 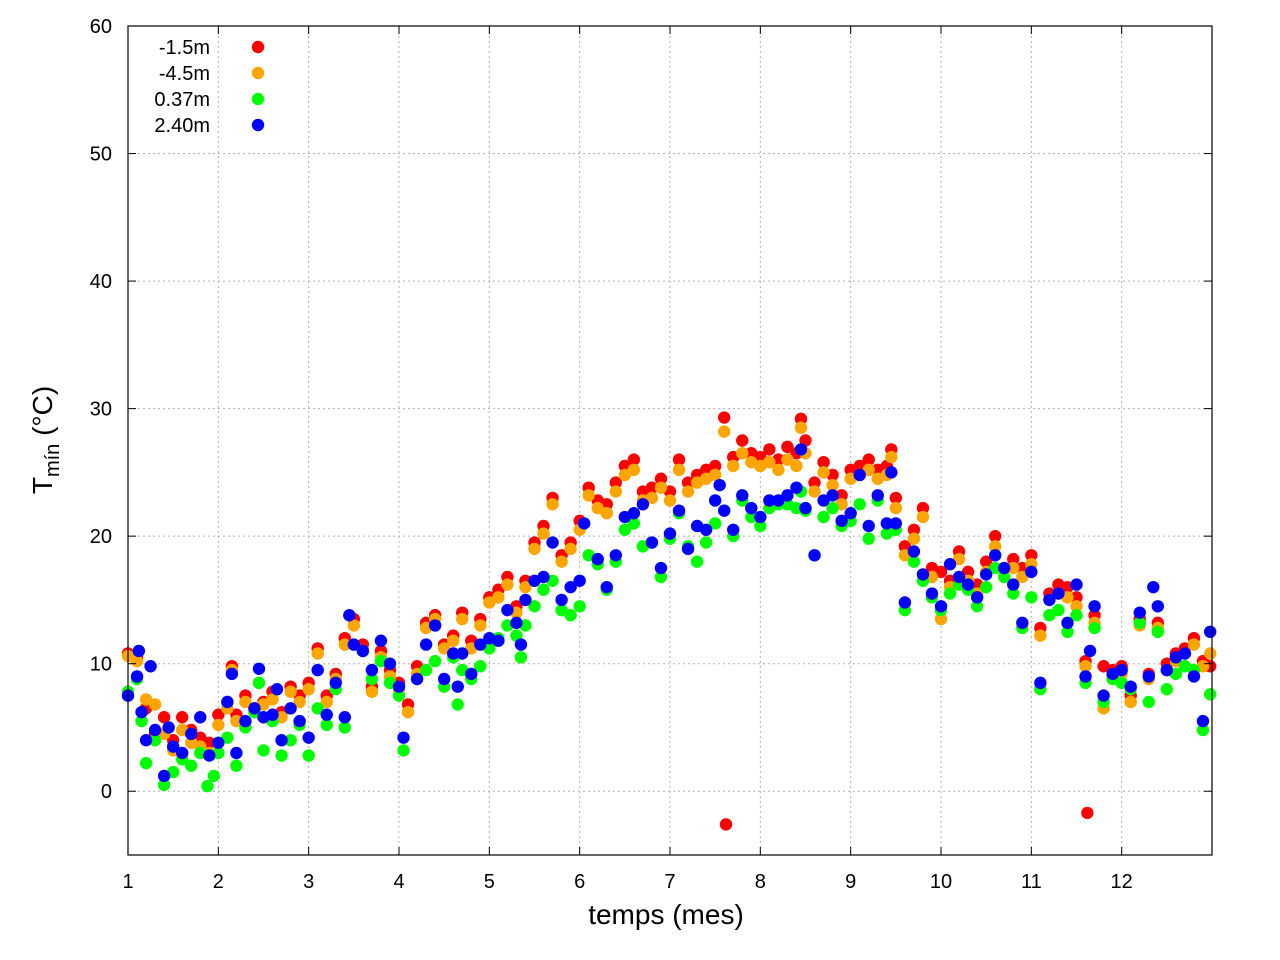 What do you see at coordinates (53, 460) in the screenshot?
I see `y-axis-title-subscript: mín` at bounding box center [53, 460].